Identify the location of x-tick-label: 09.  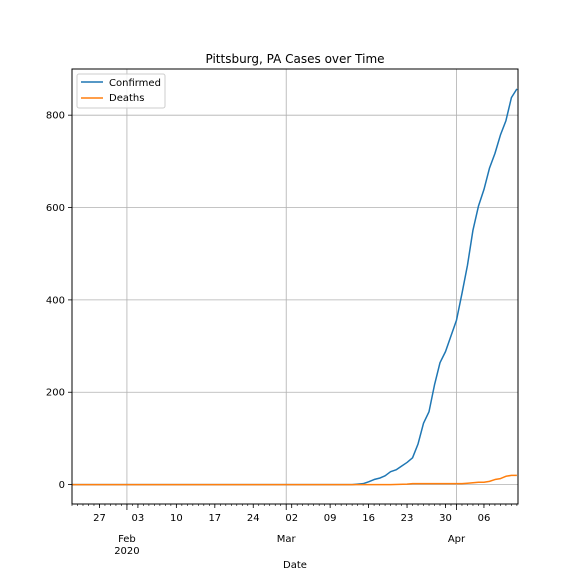
(330, 518).